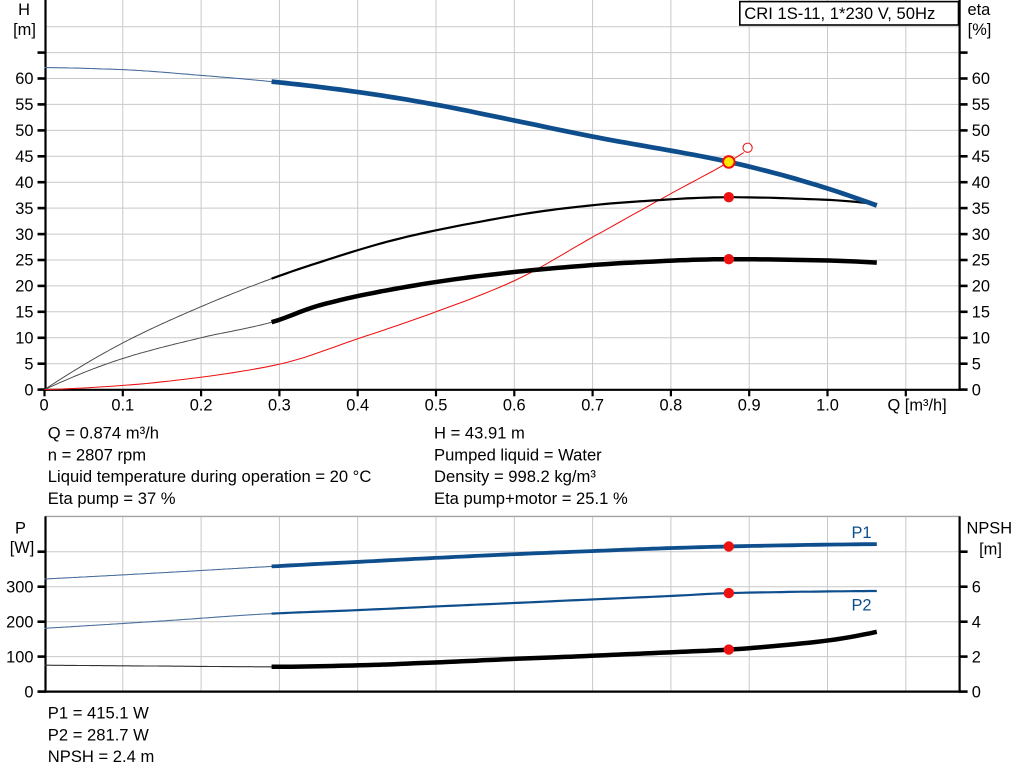  I want to click on svg-text: NPSH = 2.4 m, so click(101, 756).